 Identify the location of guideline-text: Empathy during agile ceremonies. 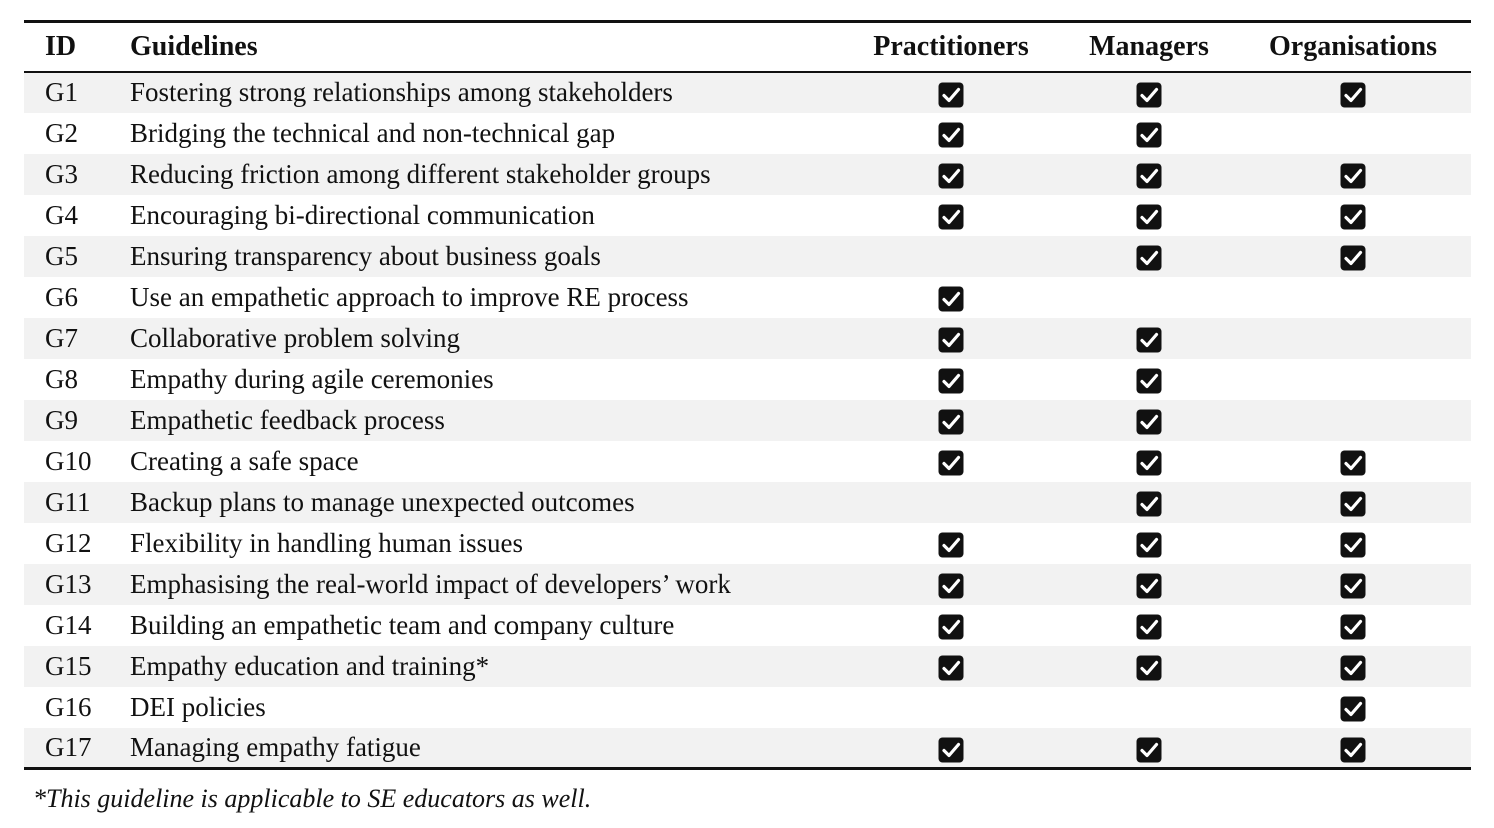
(312, 378).